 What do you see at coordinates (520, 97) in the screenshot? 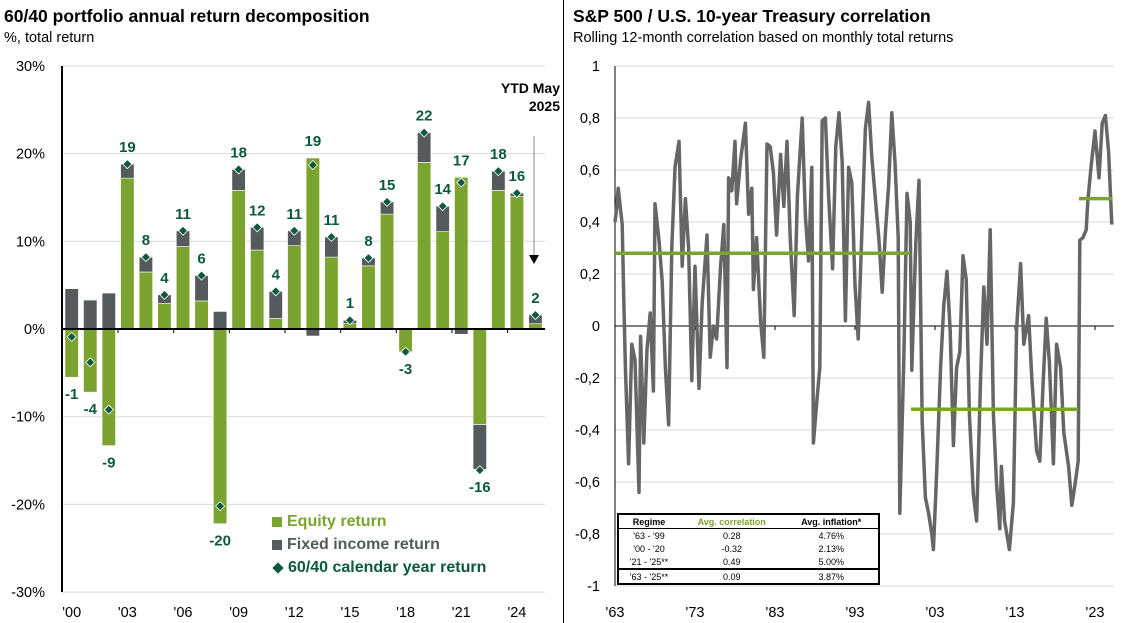
I see `ytd-annotation: YTD May 2025` at bounding box center [520, 97].